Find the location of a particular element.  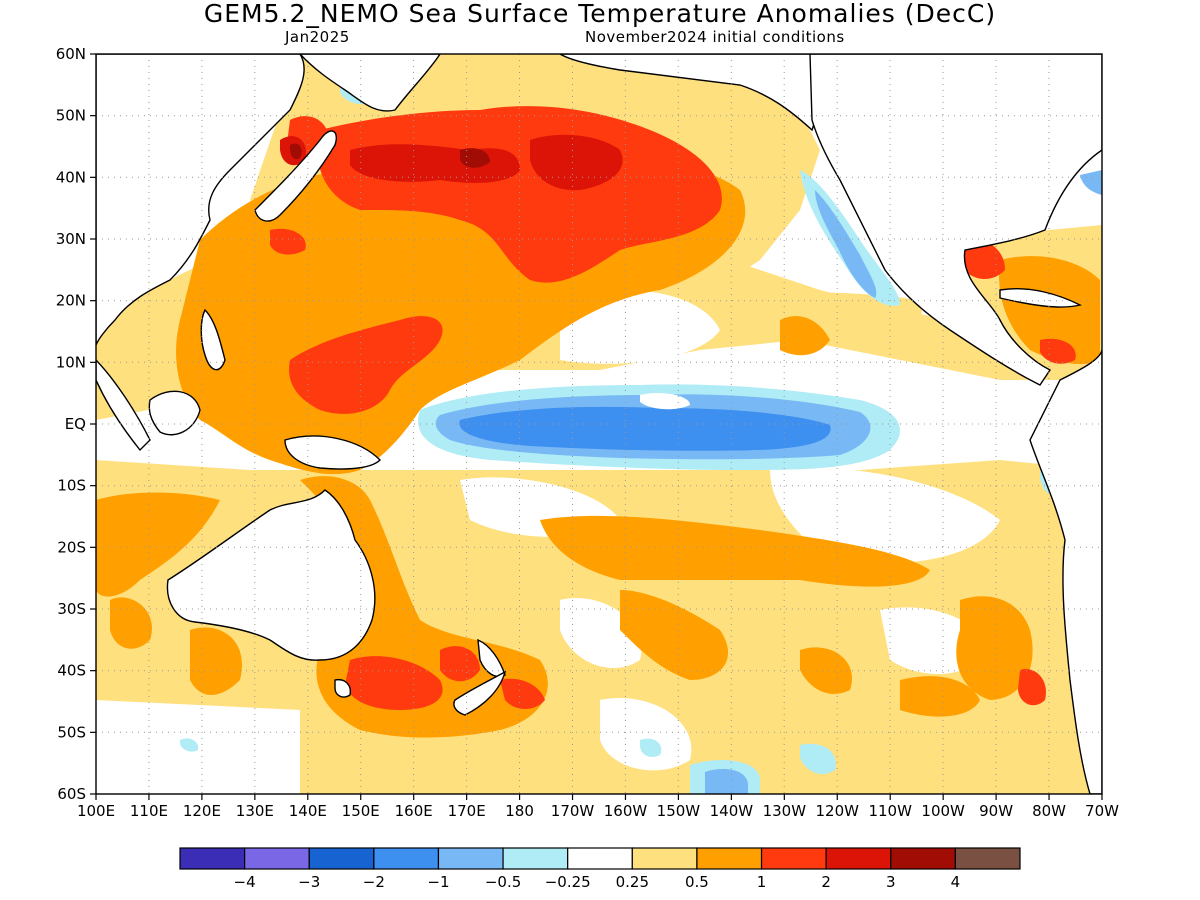

colorbar-label: −1 is located at coordinates (438, 882).